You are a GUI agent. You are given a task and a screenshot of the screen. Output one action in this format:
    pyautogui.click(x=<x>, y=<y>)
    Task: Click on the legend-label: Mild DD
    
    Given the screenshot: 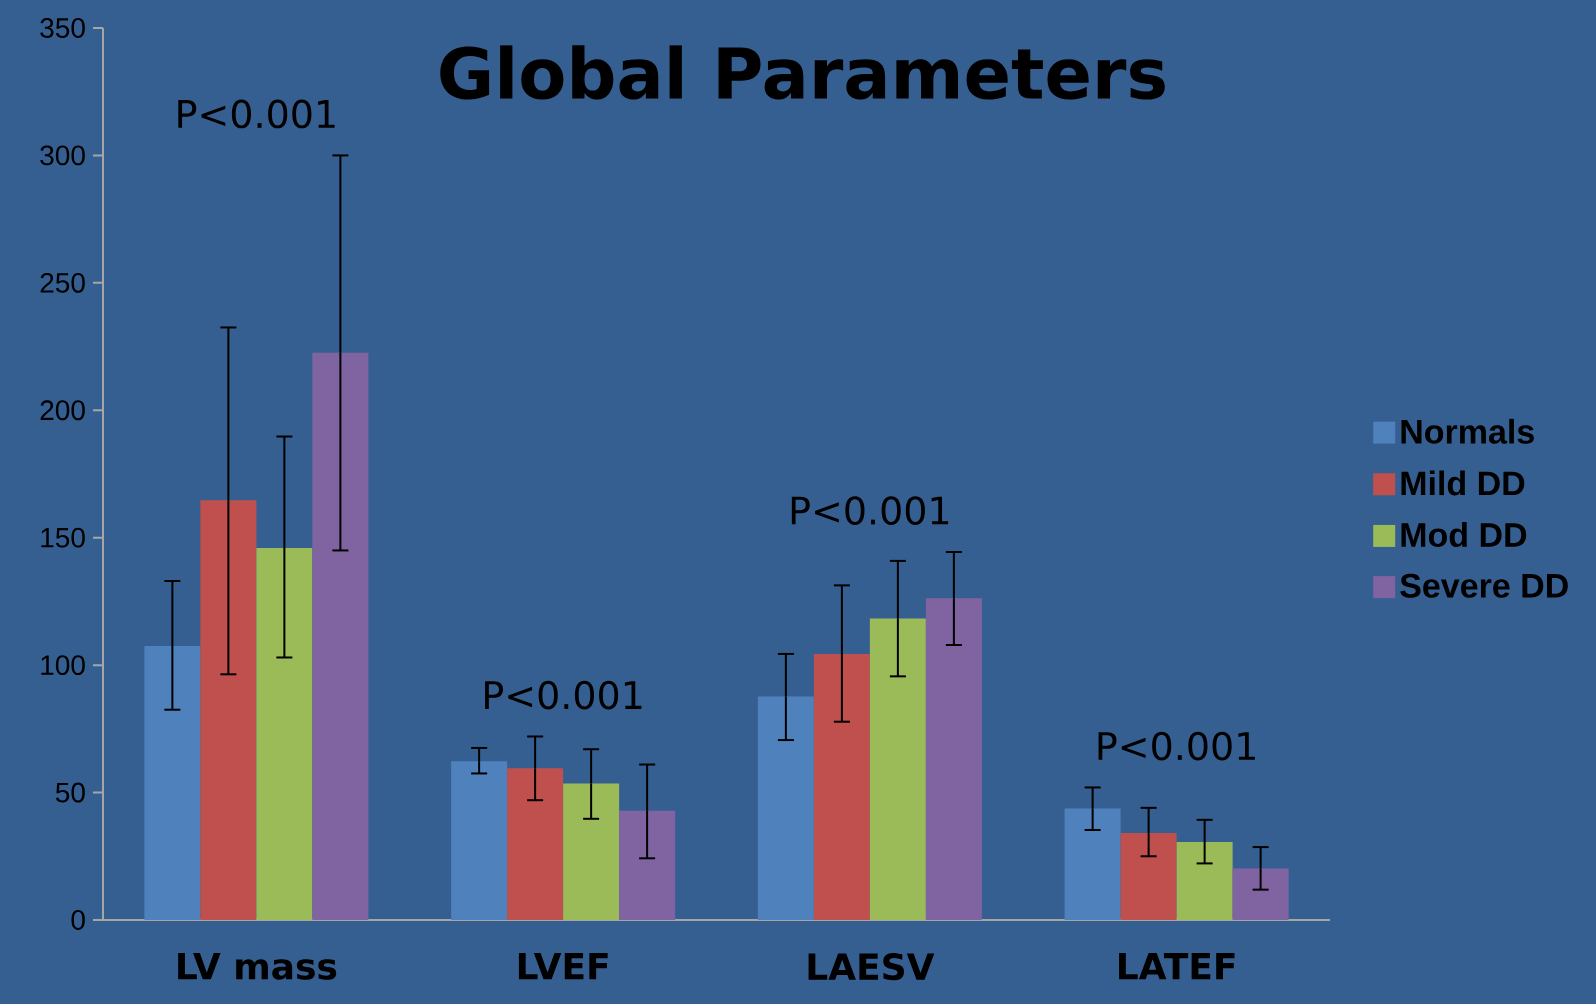 What is the action you would take?
    pyautogui.click(x=1463, y=483)
    